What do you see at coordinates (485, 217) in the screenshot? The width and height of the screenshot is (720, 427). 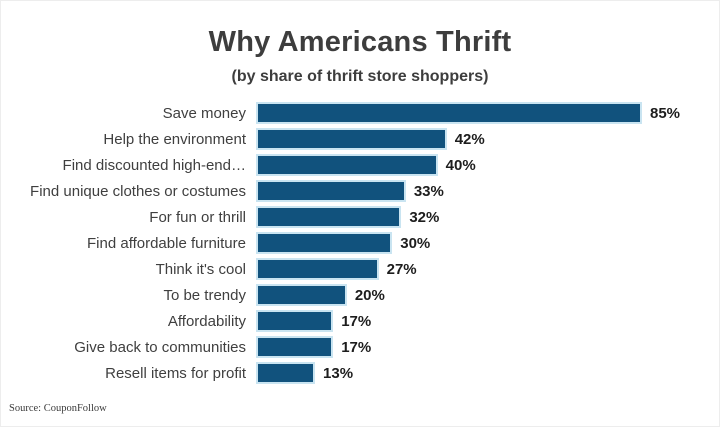 I see `bar-track: 32%` at bounding box center [485, 217].